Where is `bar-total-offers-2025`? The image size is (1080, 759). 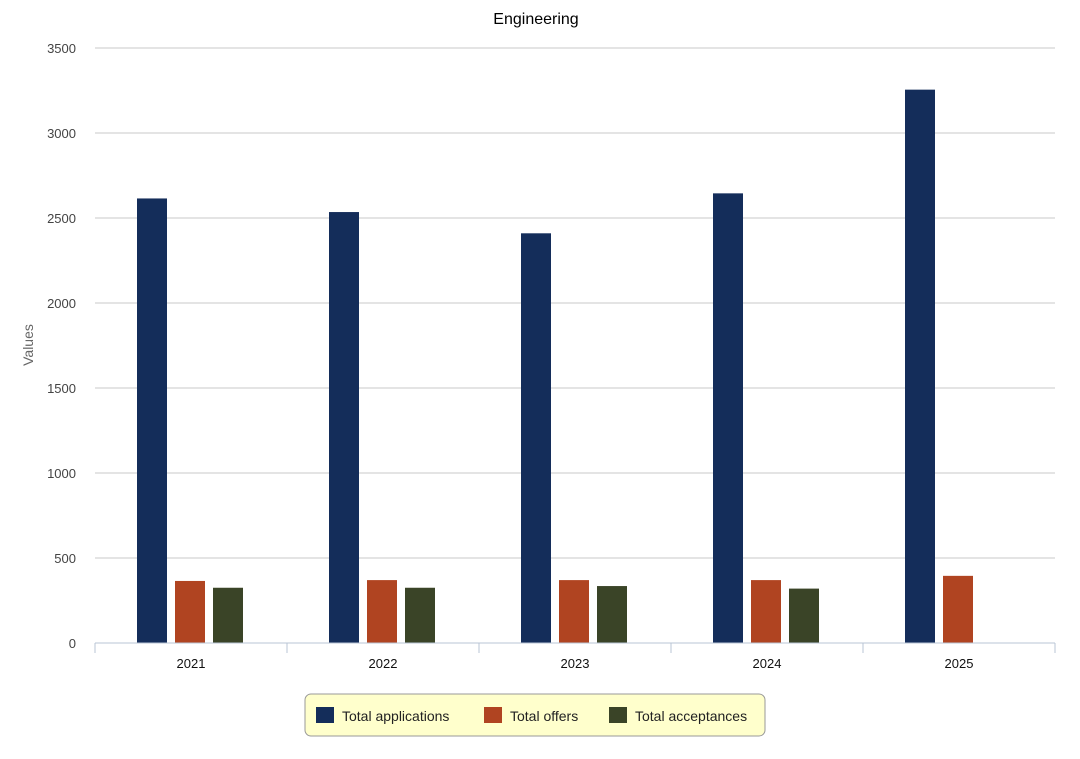 bar-total-offers-2025 is located at coordinates (958, 609).